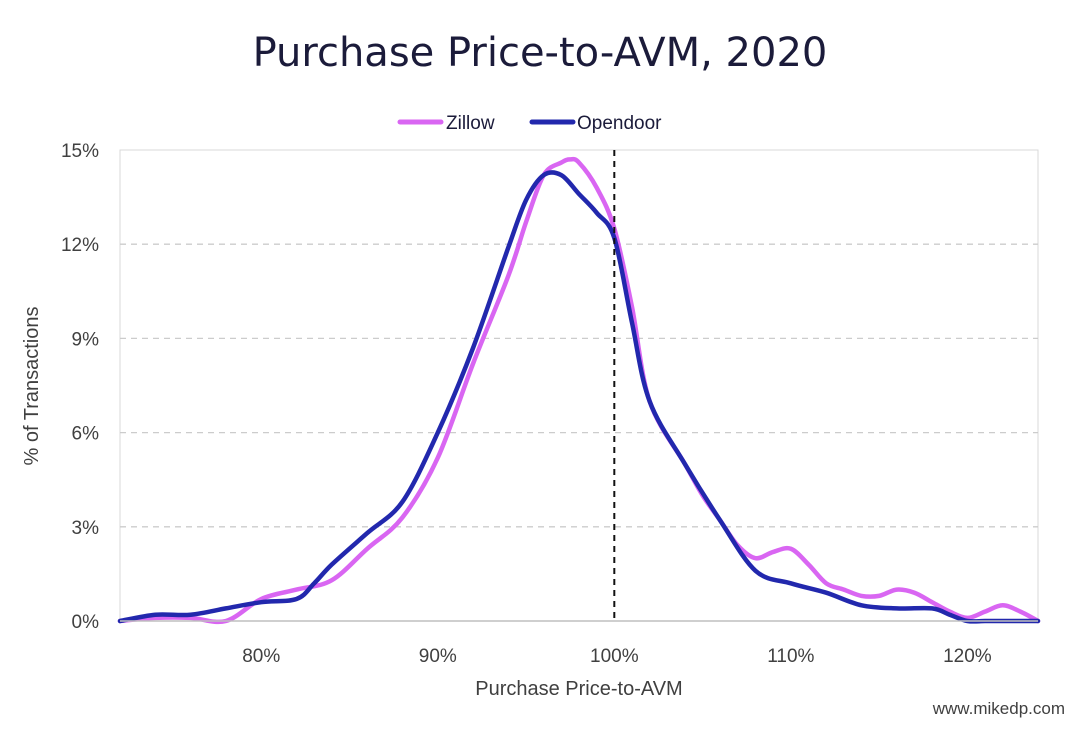 The image size is (1083, 738). What do you see at coordinates (86, 339) in the screenshot?
I see `y-tick-label: 9%` at bounding box center [86, 339].